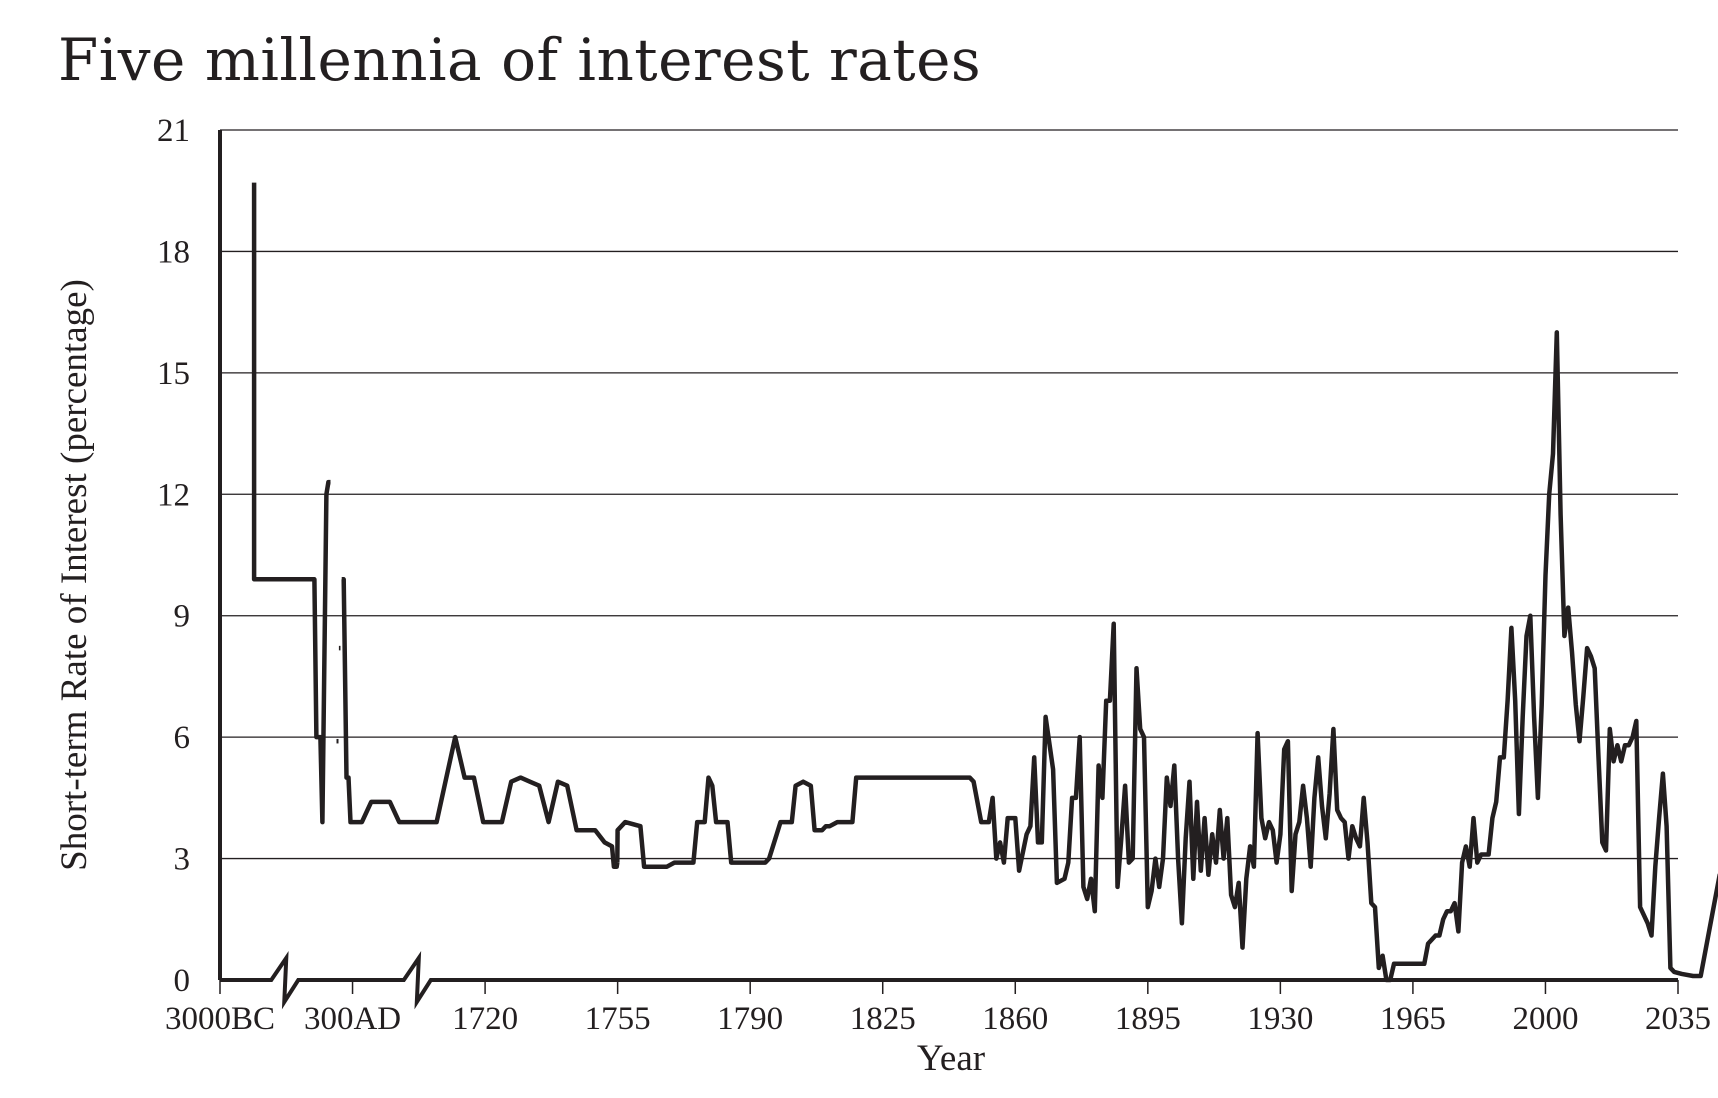 The image size is (1718, 1098). Describe the element at coordinates (173, 556) in the screenshot. I see `y-axis-tick-labels: 0 3 6 9 12 15 18 21` at that location.